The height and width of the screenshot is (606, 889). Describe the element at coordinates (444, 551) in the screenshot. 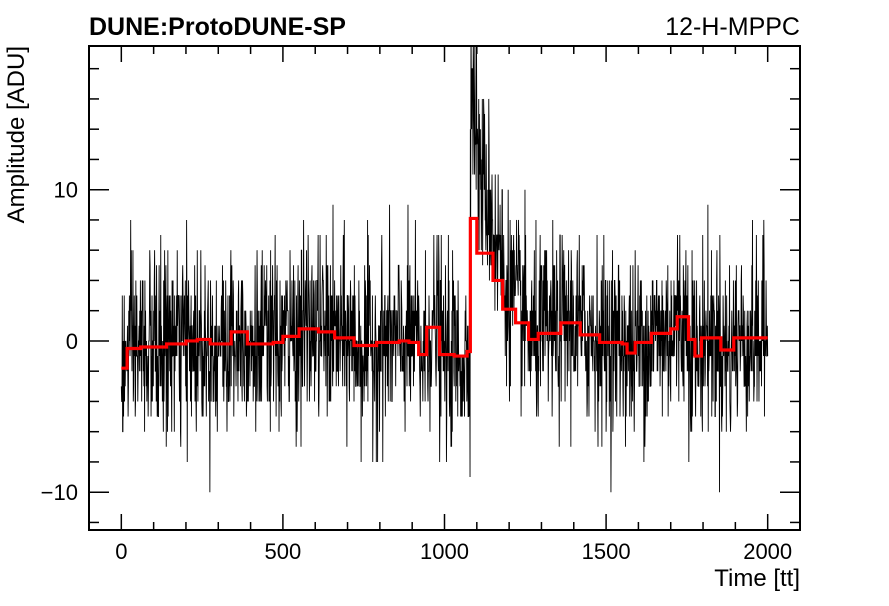

I see `x-tick-label: 1000` at that location.